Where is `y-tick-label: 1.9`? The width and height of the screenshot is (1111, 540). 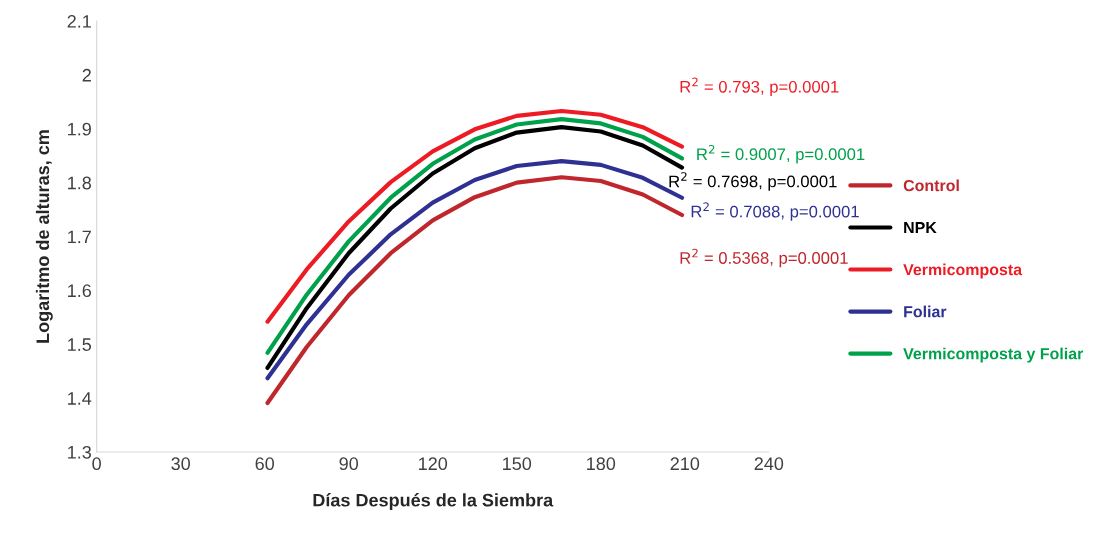 y-tick-label: 1.9 is located at coordinates (79, 129).